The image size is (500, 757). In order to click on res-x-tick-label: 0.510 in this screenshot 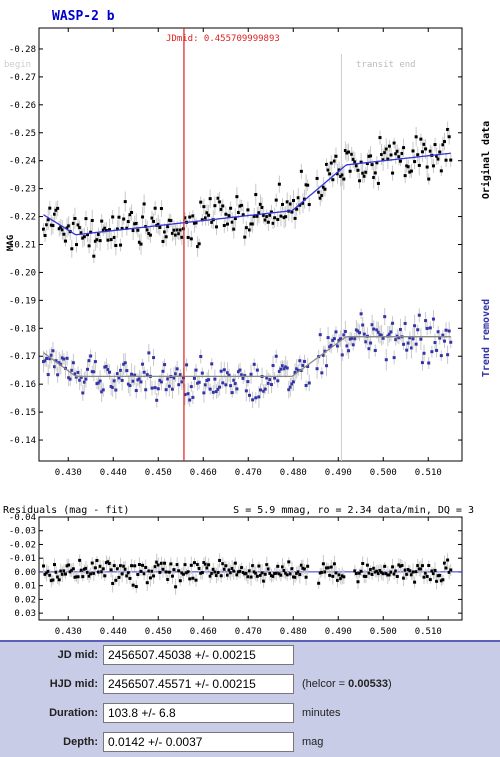, I will do `click(428, 632)`.